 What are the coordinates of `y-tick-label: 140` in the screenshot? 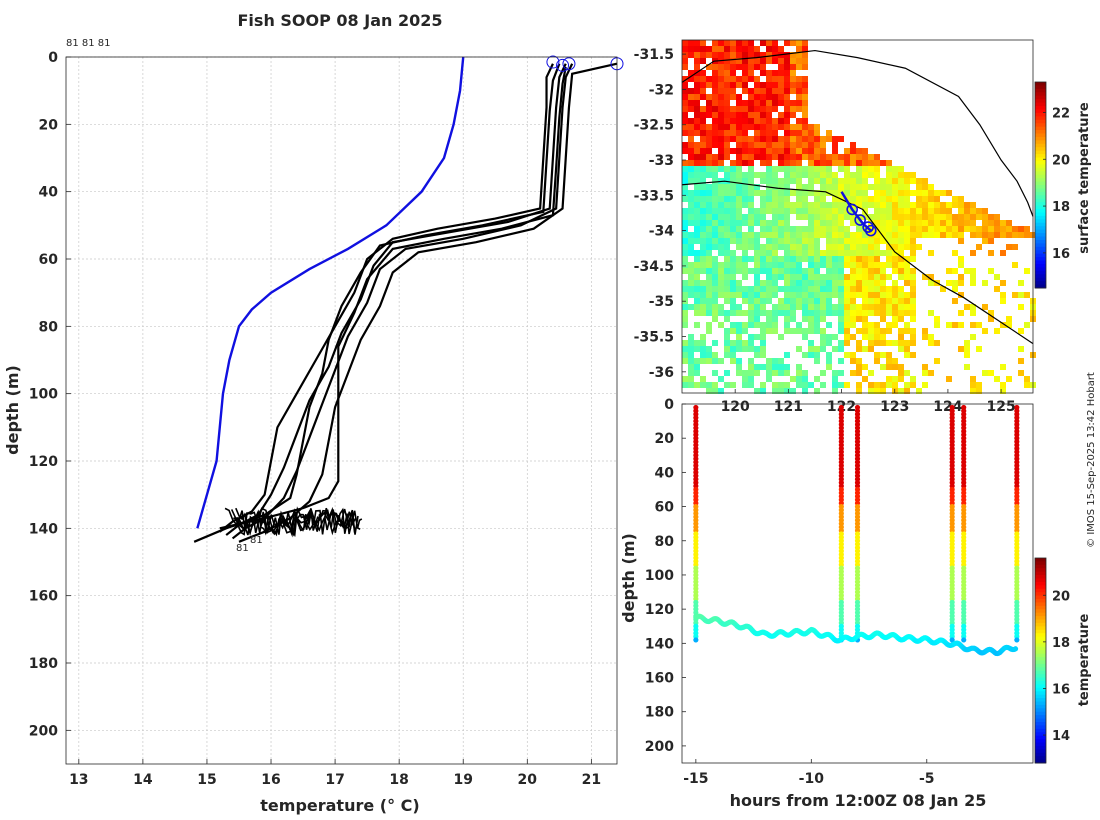 It's located at (659, 644).